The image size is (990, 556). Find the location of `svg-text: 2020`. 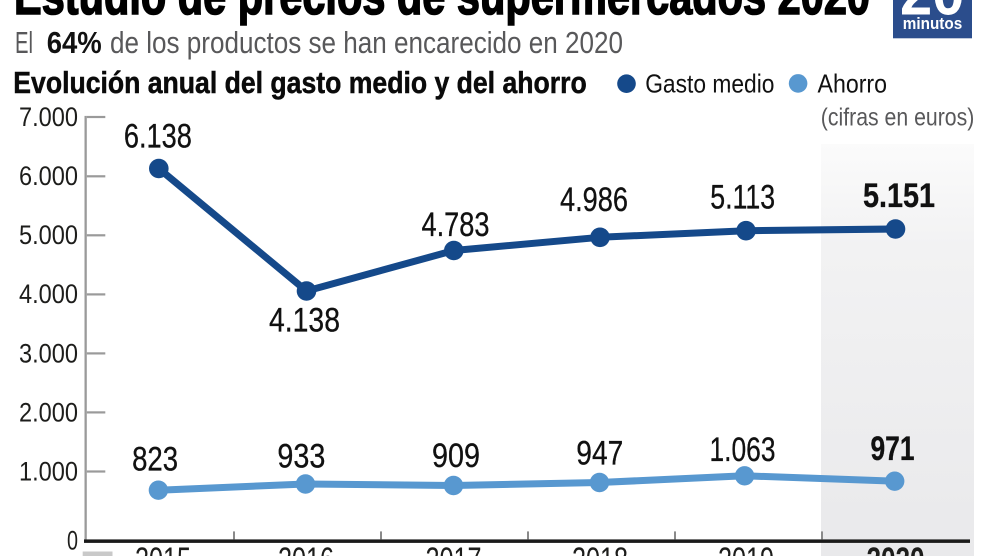

svg-text: 2020 is located at coordinates (896, 548).